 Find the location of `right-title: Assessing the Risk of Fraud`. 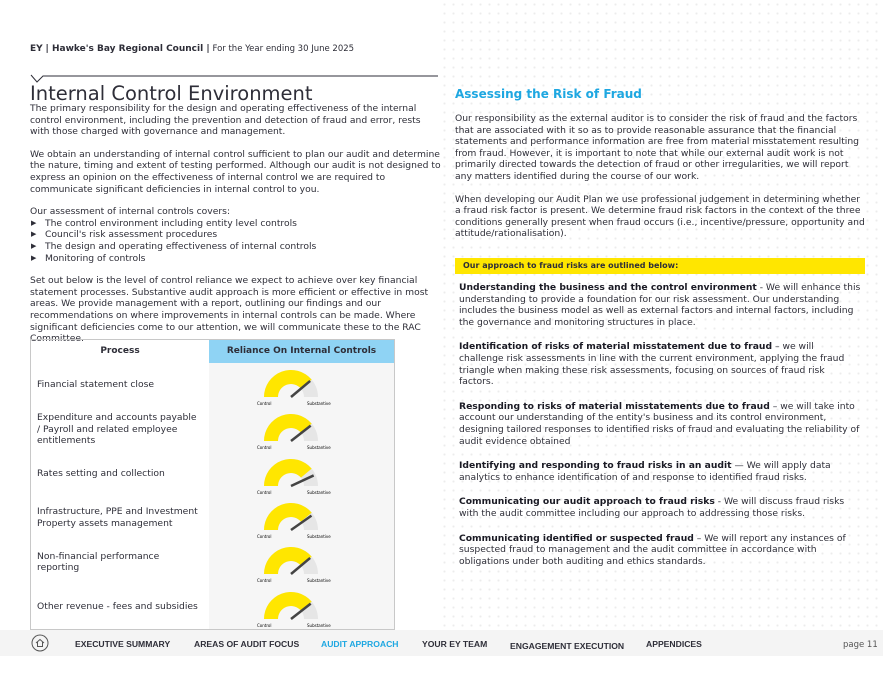

right-title: Assessing the Risk of Fraud is located at coordinates (548, 94).